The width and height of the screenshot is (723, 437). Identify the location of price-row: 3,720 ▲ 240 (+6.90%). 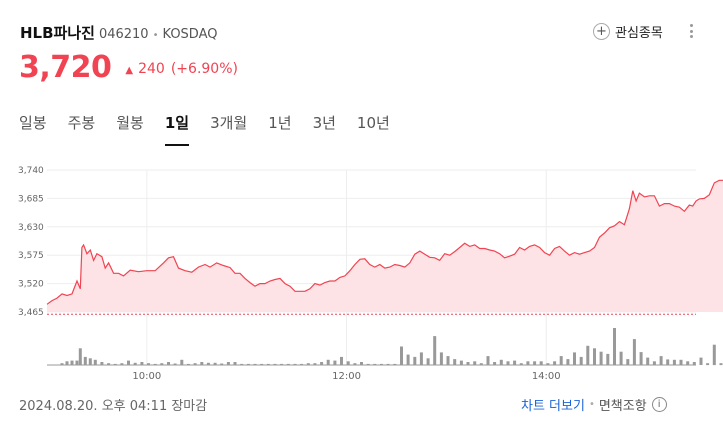
(128, 67).